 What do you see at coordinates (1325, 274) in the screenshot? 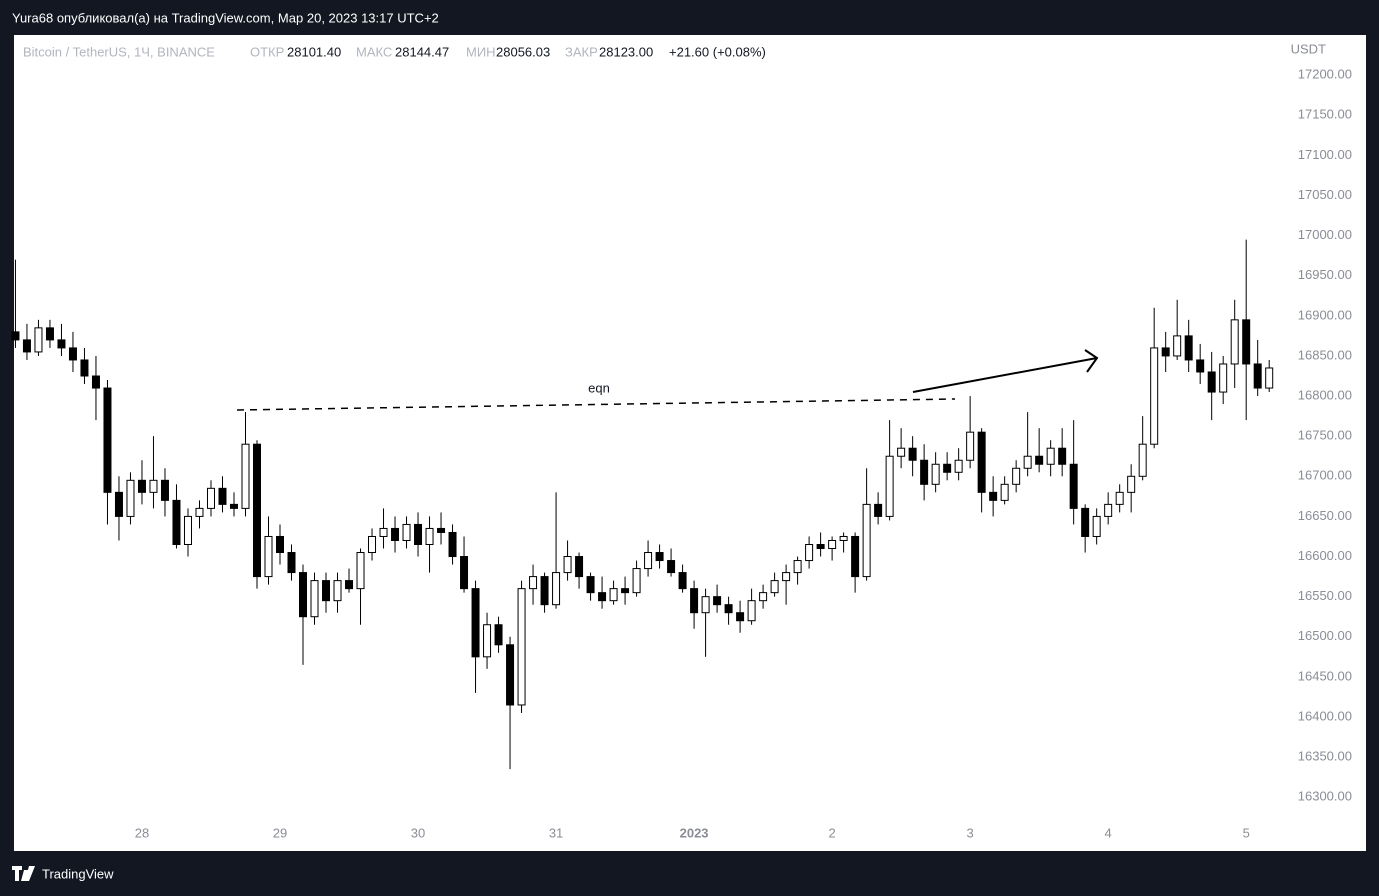
I see `y-tick-label: 16950.00` at bounding box center [1325, 274].